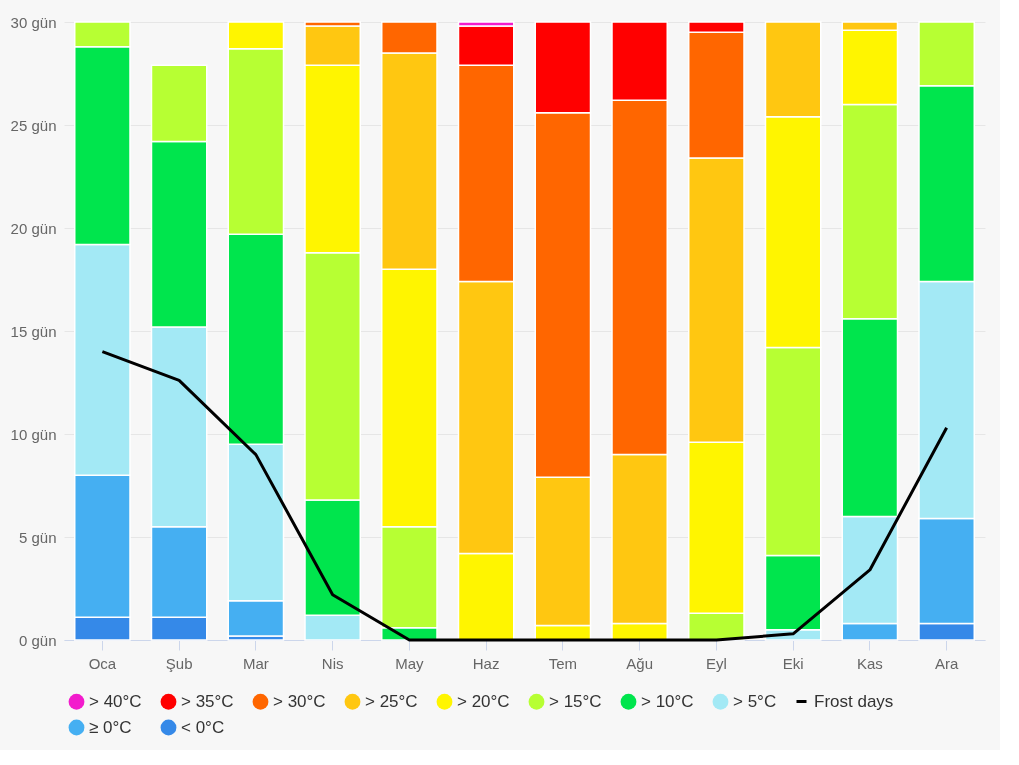 This screenshot has width=1019, height=765. Describe the element at coordinates (410, 663) in the screenshot. I see `x-tick-label: May` at that location.